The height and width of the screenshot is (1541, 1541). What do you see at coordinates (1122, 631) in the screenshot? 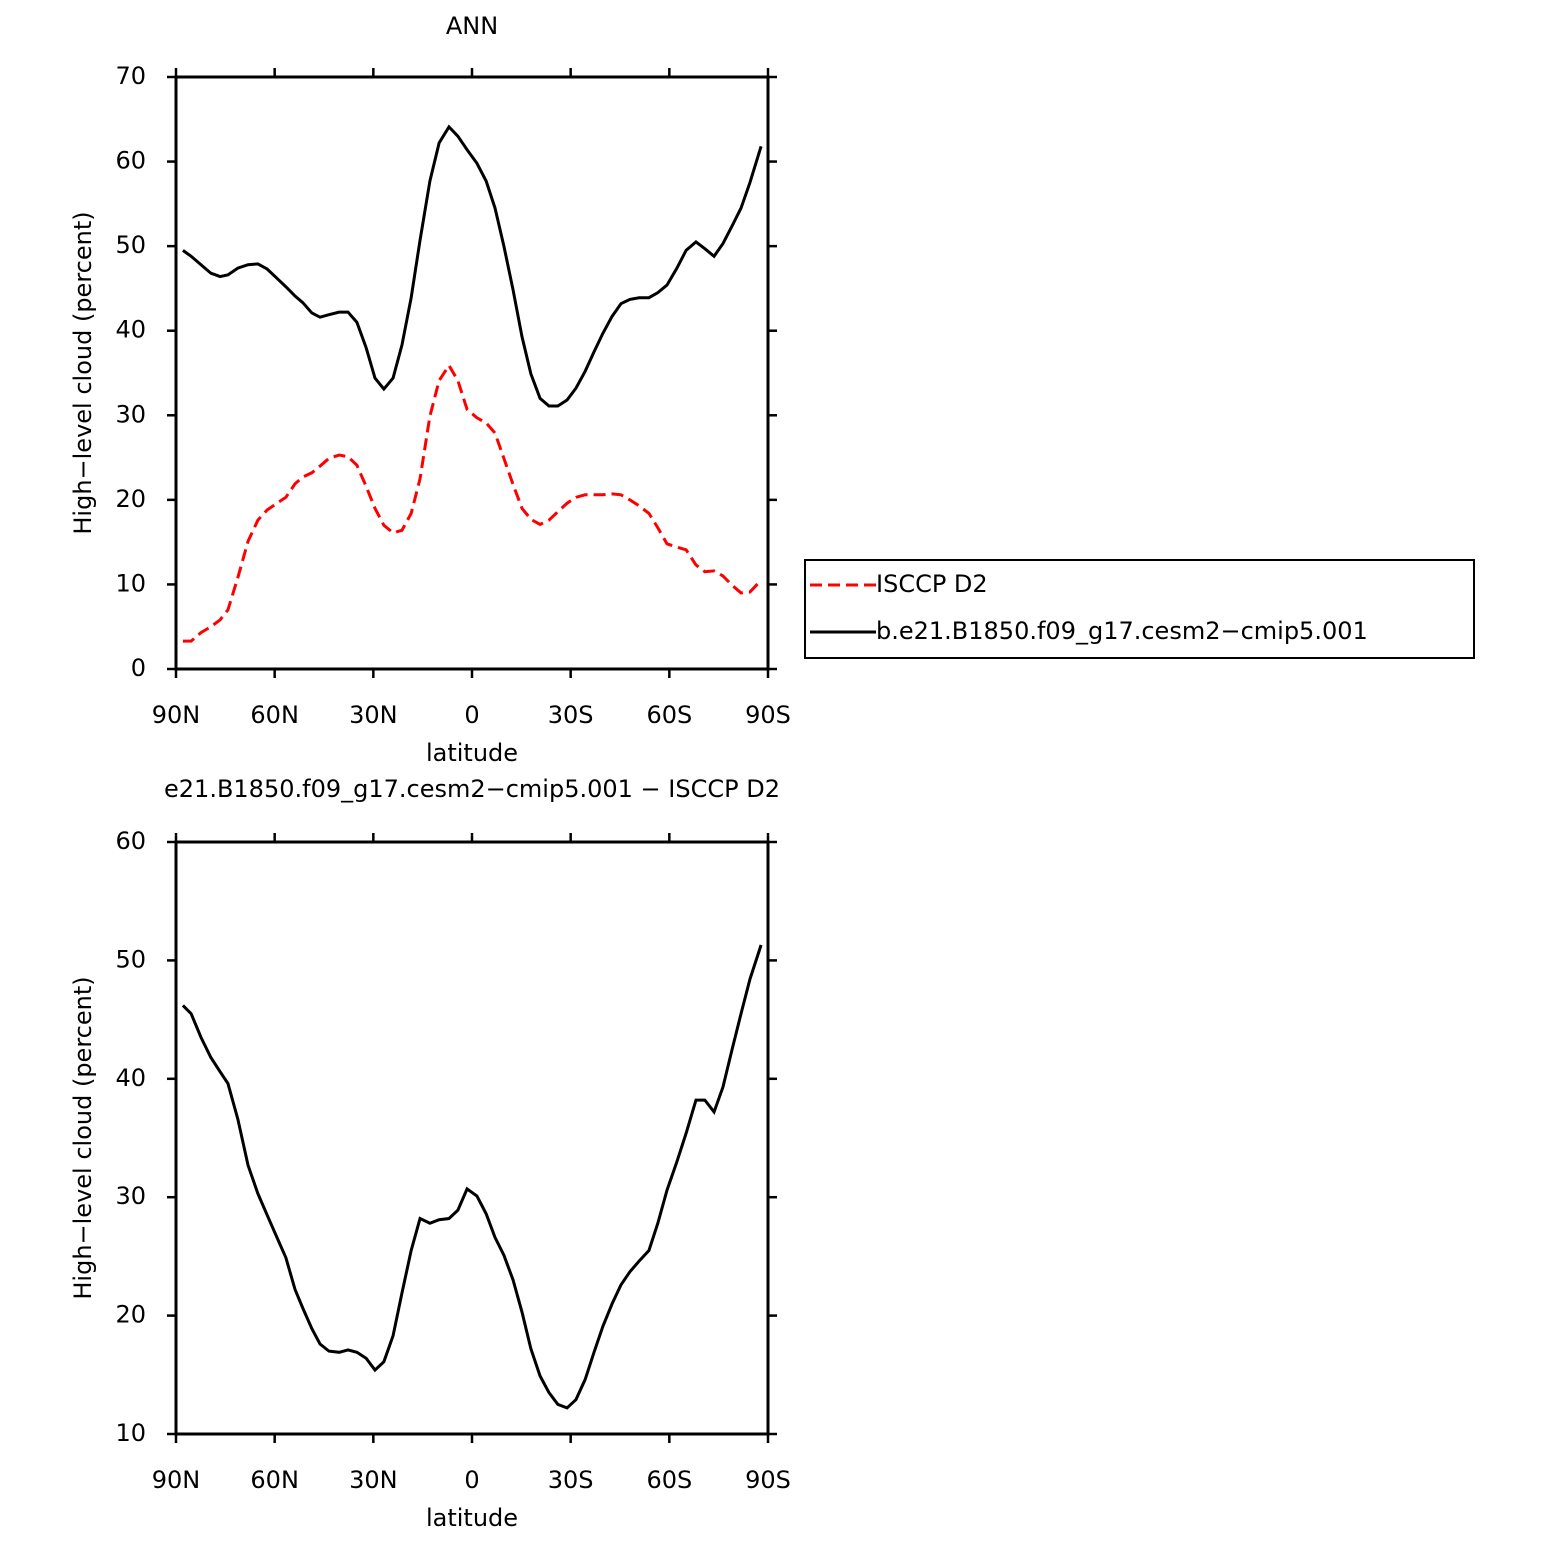
I see `legend-label: b.e21.B1850.f09_g17.cesm2−cmip5.001` at bounding box center [1122, 631].